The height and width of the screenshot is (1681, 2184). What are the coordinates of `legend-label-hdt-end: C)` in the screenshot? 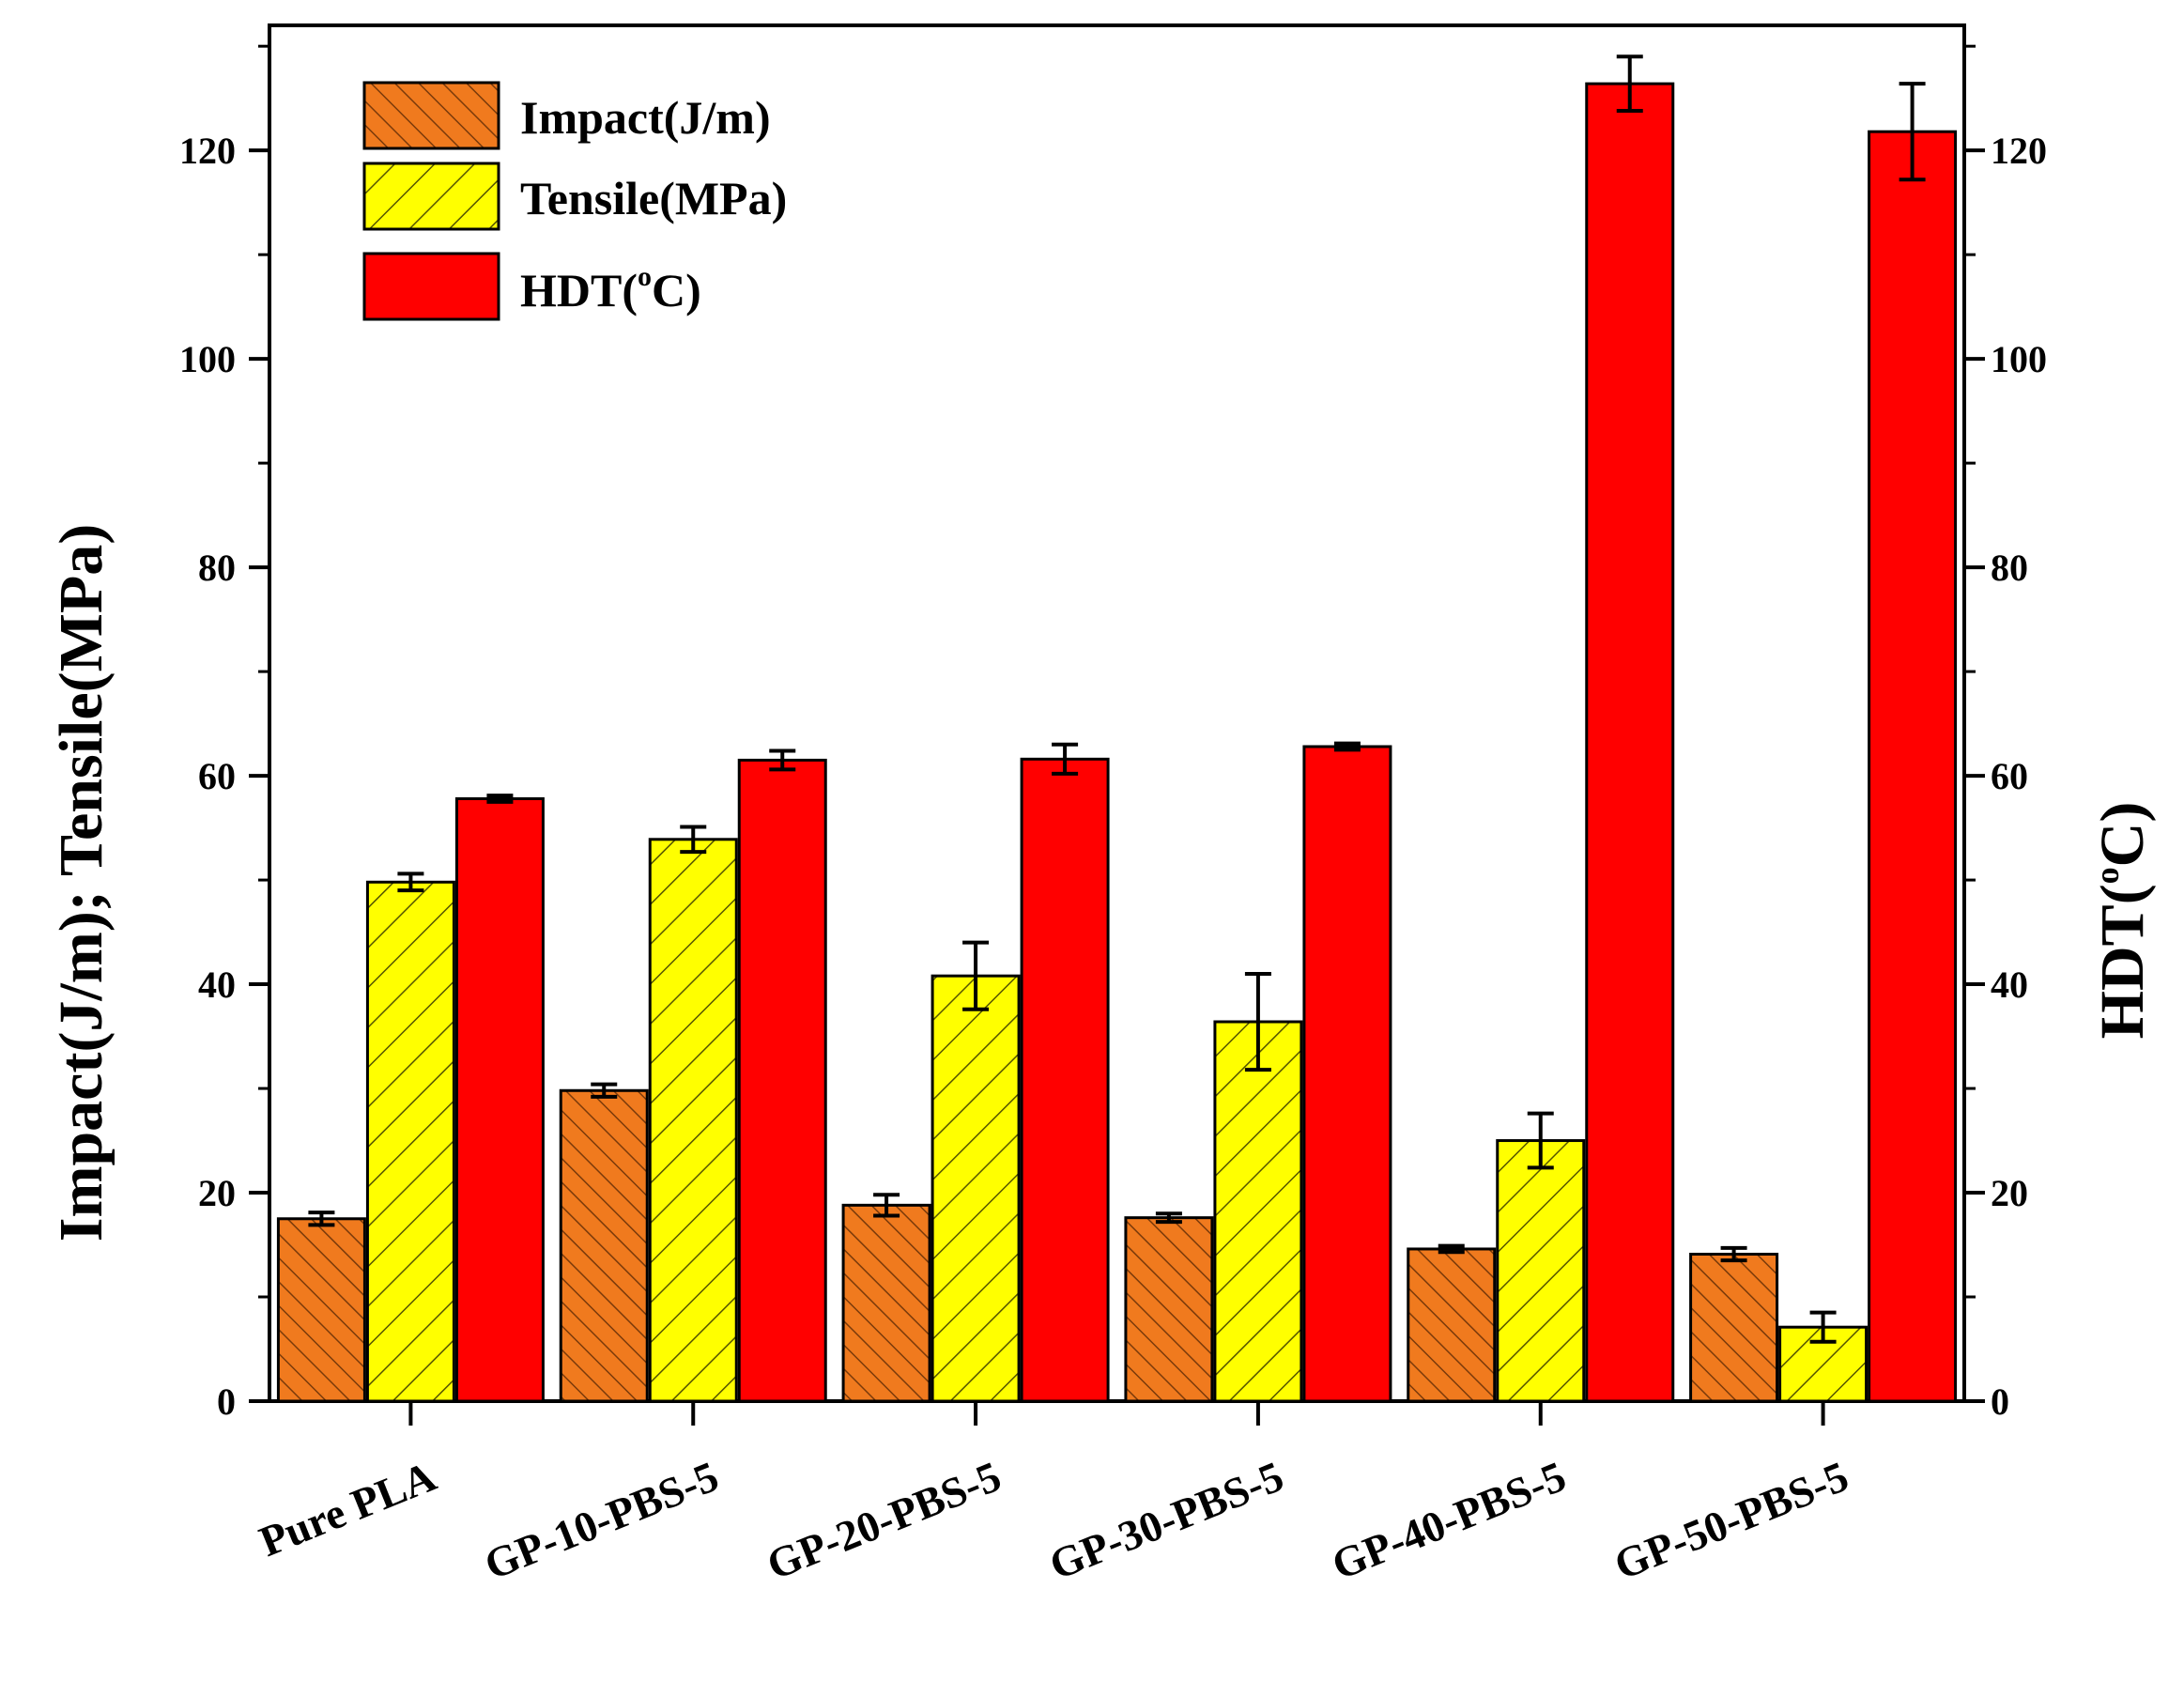 It's located at (676, 290).